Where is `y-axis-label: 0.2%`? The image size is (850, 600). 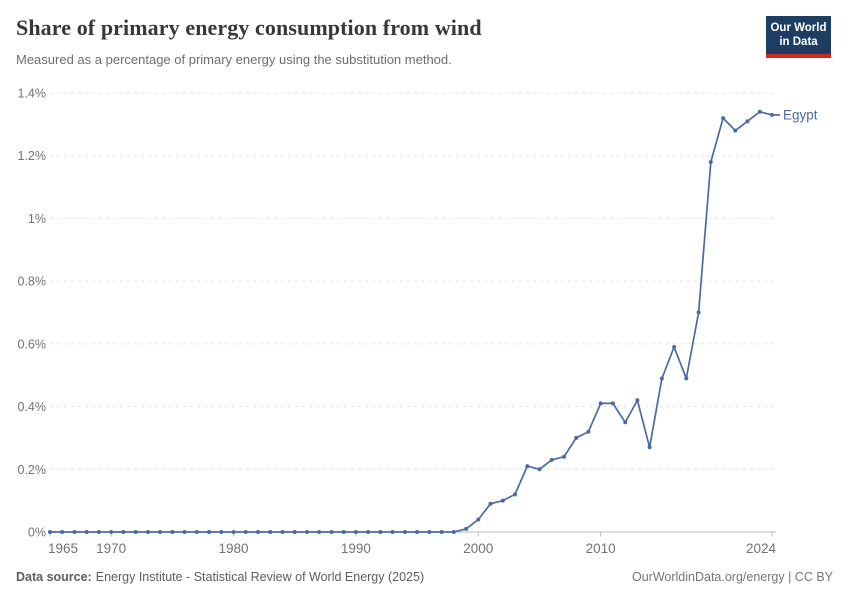 y-axis-label: 0.2% is located at coordinates (32, 470).